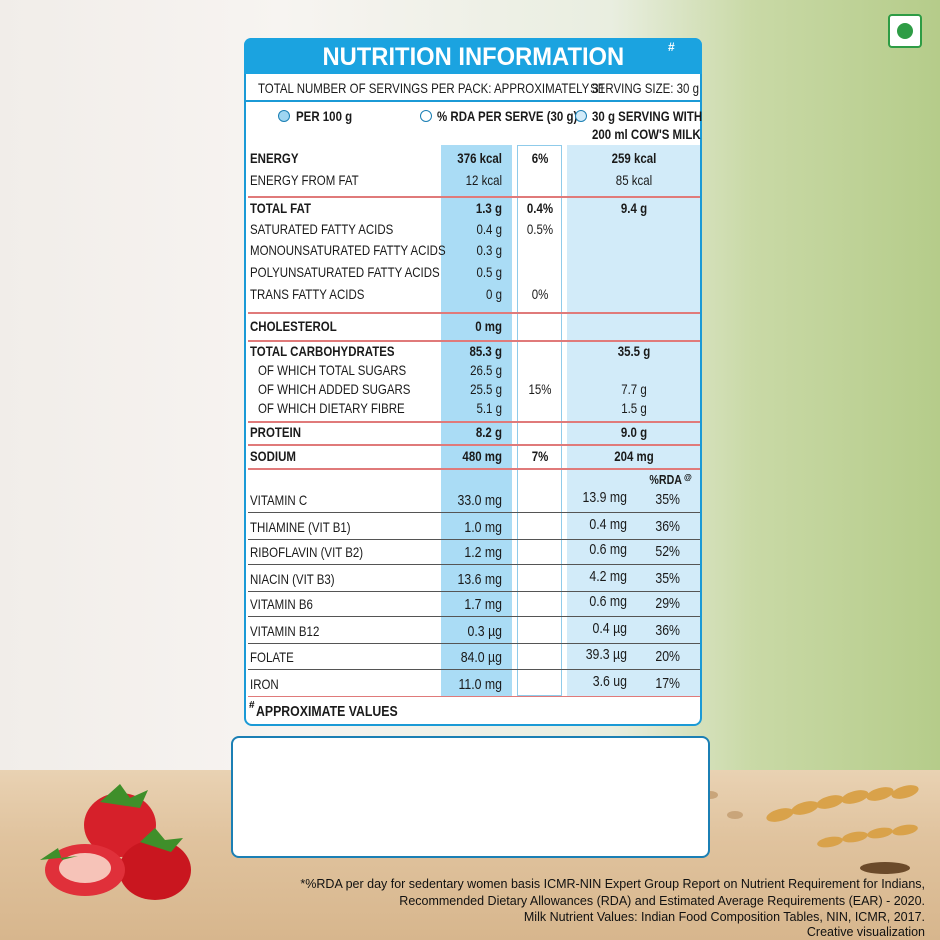 This screenshot has width=940, height=940. I want to click on rda-per-serve: 6%, so click(540, 158).